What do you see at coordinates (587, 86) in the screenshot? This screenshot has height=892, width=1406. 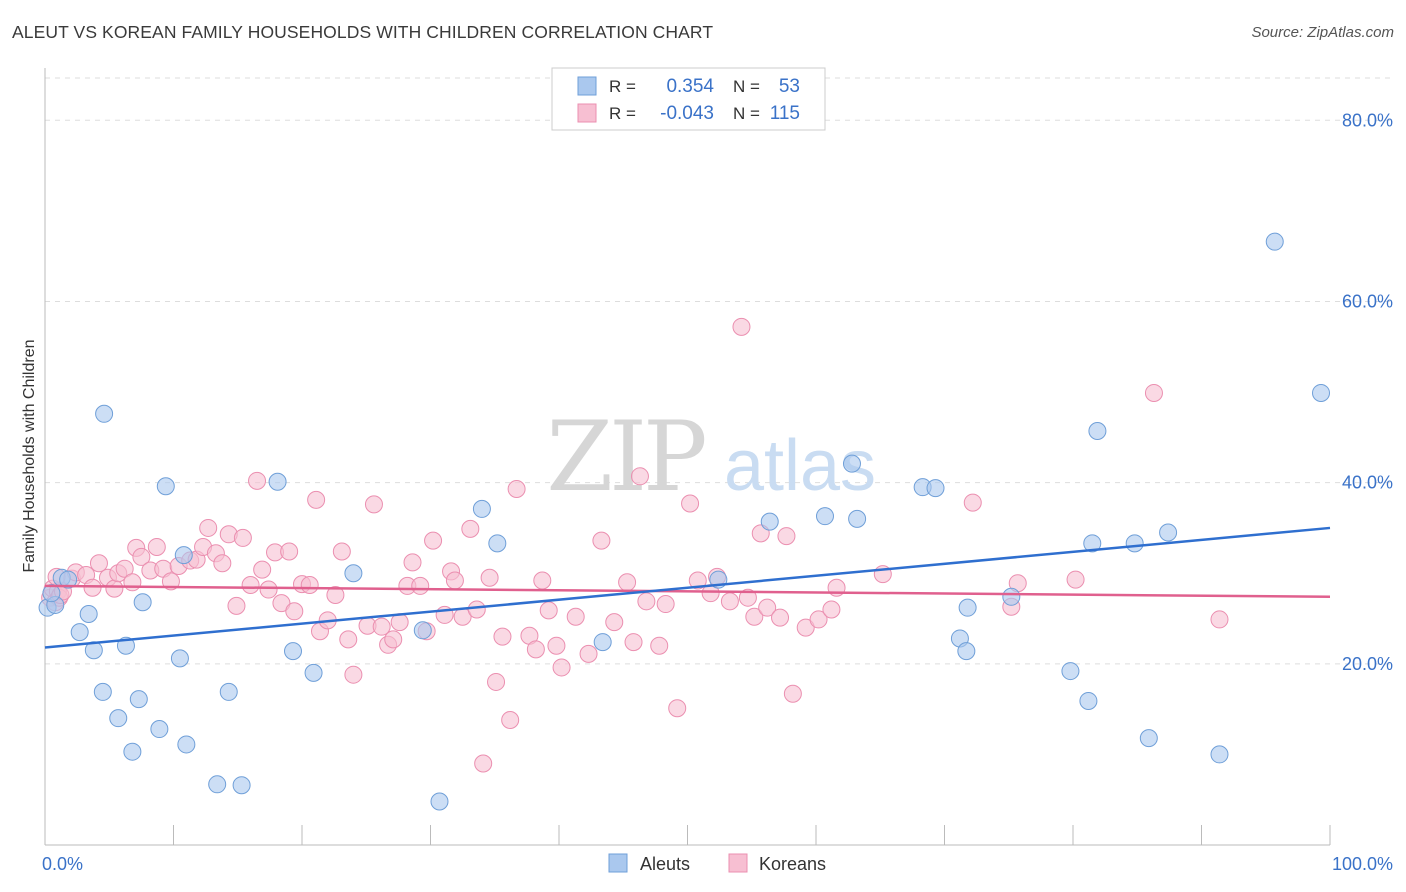 I see `legend-swatch-aleuts` at bounding box center [587, 86].